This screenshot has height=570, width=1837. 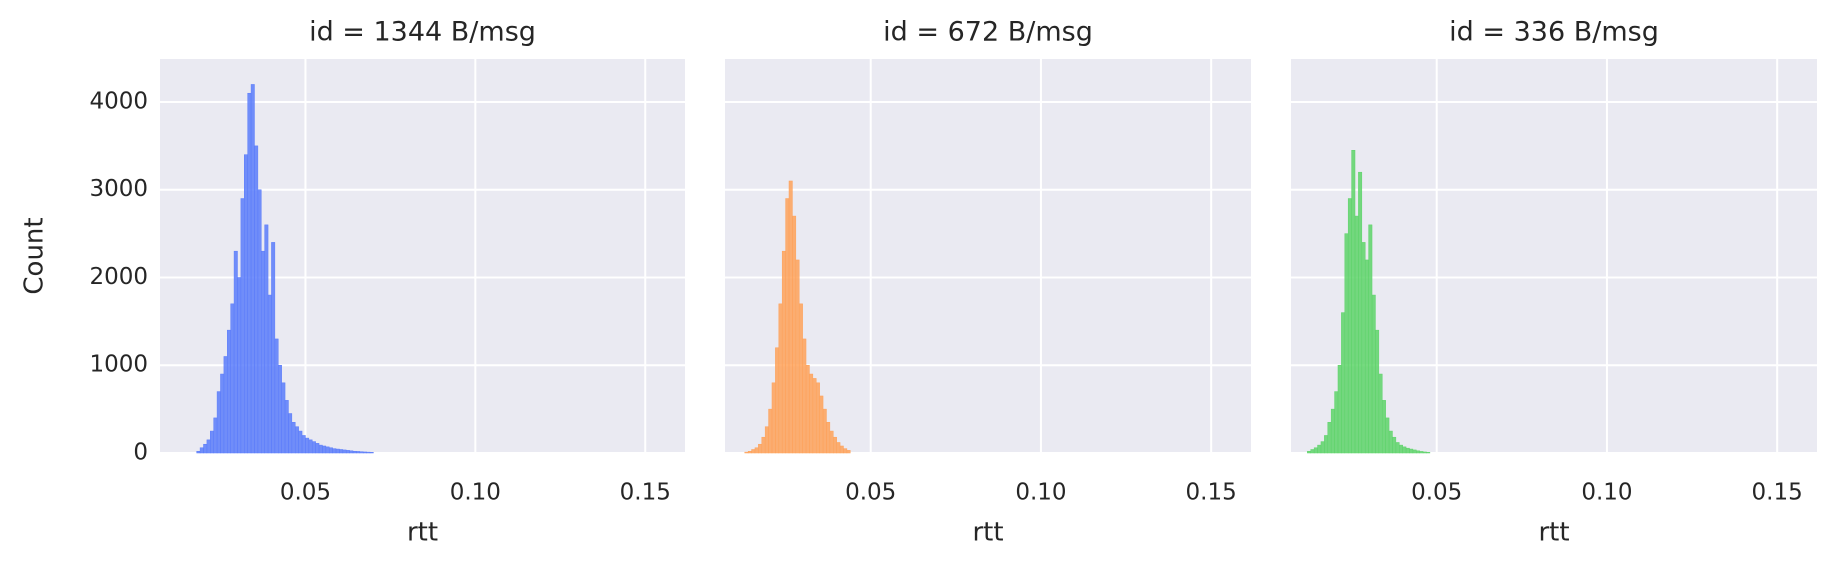 I want to click on y-axis-label: Count, so click(x=35, y=255).